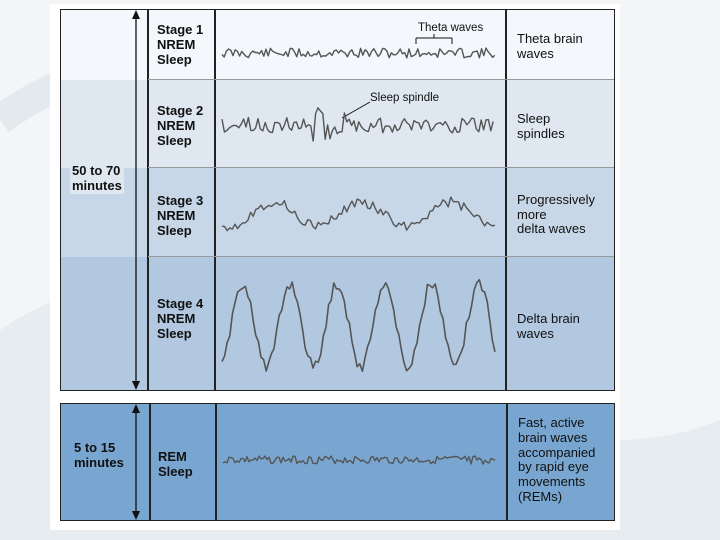  I want to click on duration-arrow-bottom, so click(136, 462).